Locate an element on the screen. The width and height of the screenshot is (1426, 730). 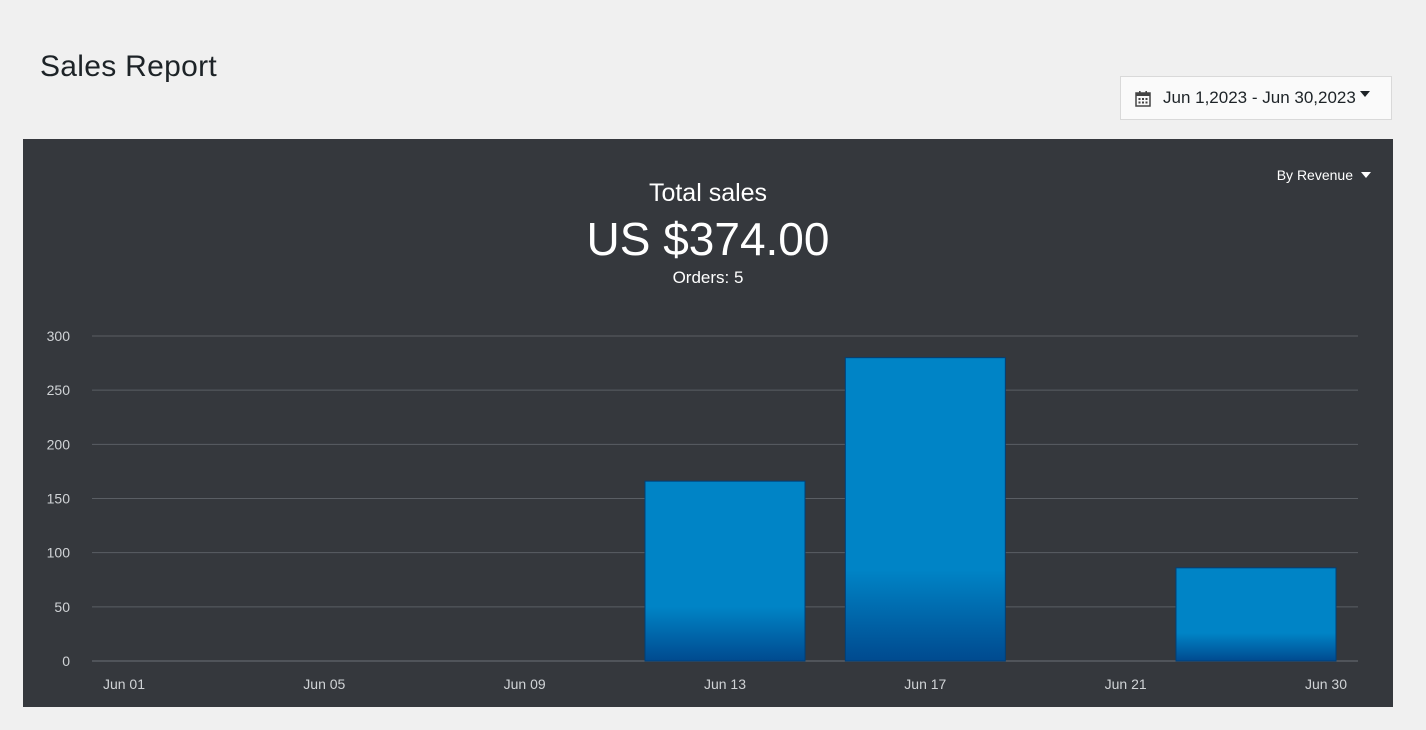
y-tick-label: 250 is located at coordinates (59, 390).